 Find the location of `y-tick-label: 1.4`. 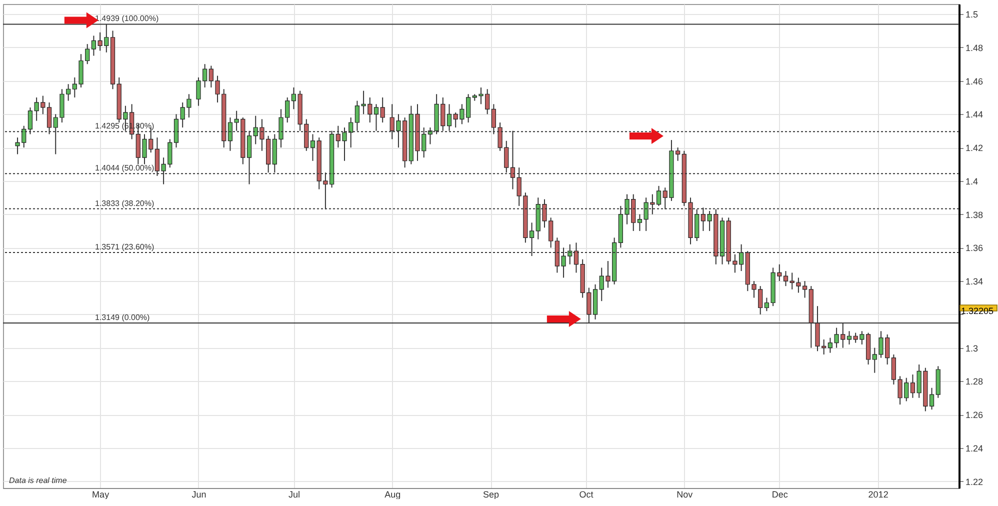

y-tick-label: 1.4 is located at coordinates (972, 181).